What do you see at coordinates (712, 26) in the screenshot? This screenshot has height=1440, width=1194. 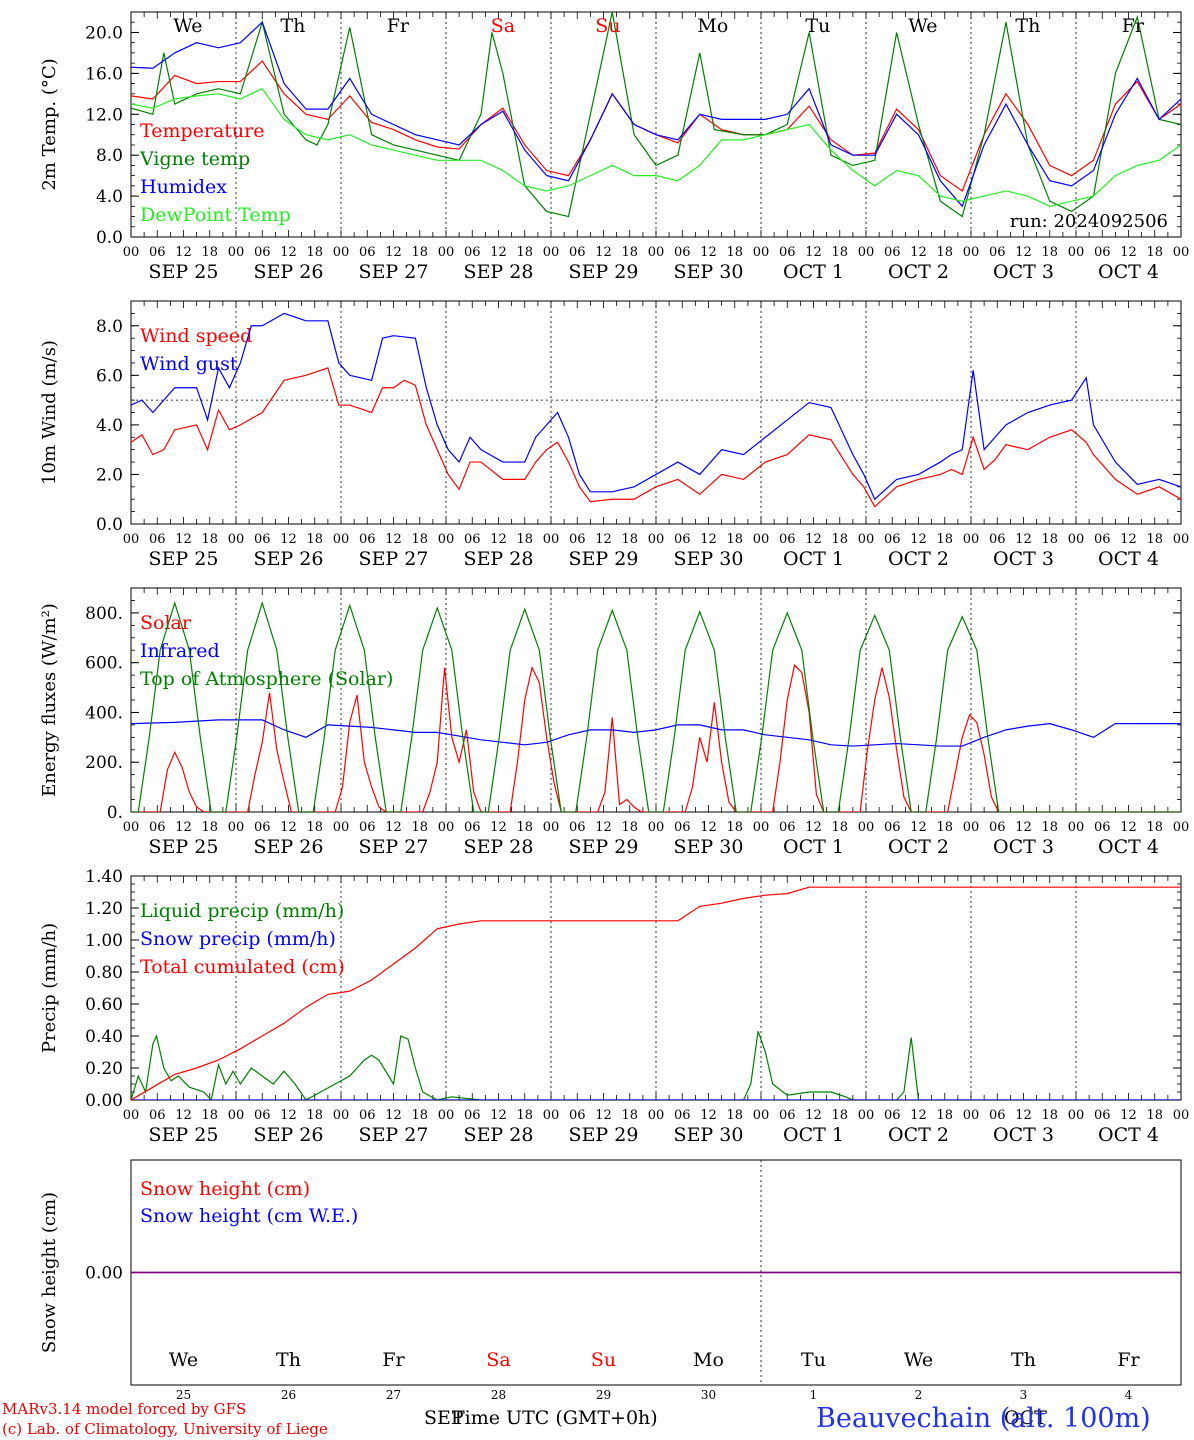 I see `weekday-label: Mo` at bounding box center [712, 26].